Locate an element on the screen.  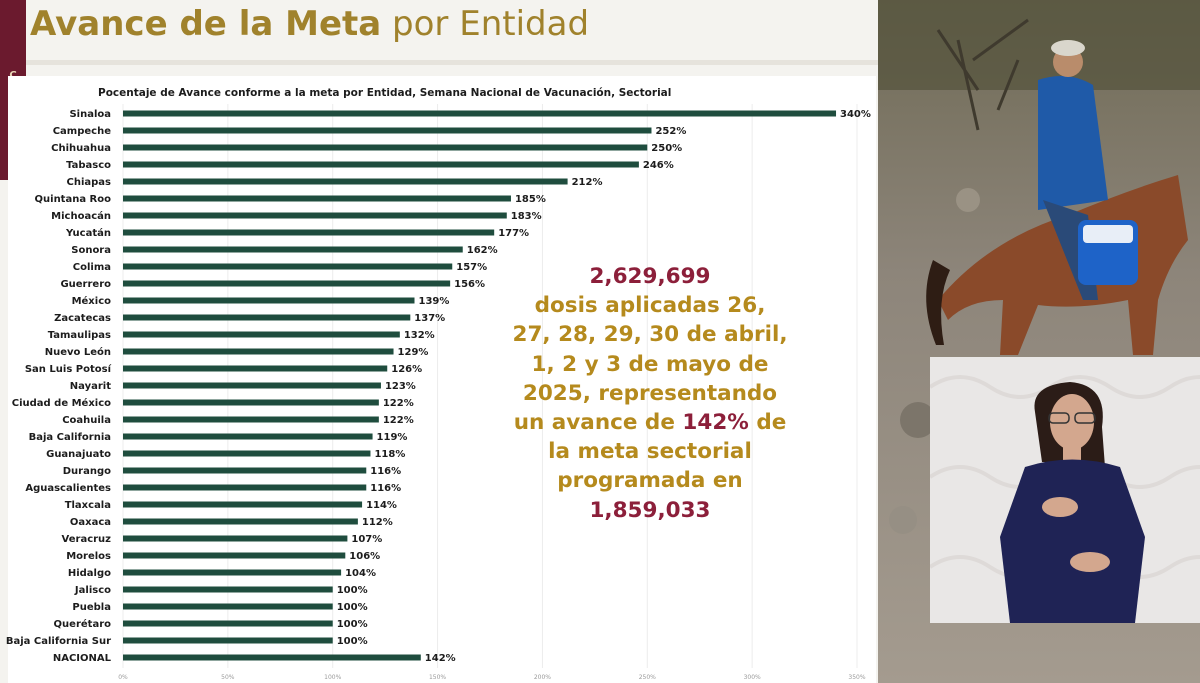
x-tick-label: 300% is located at coordinates (752, 677).